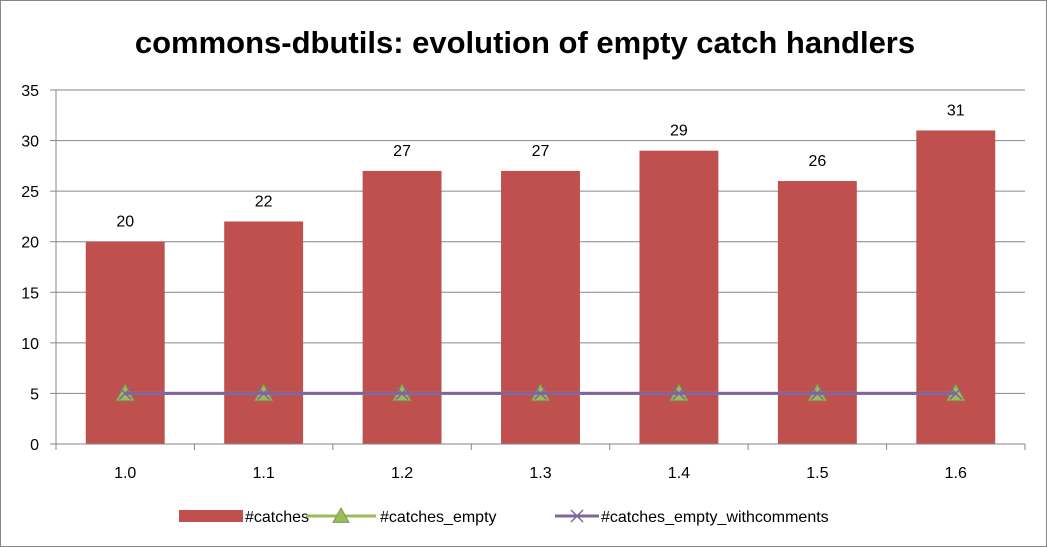 The height and width of the screenshot is (547, 1047). Describe the element at coordinates (264, 201) in the screenshot. I see `data-label: 22` at that location.